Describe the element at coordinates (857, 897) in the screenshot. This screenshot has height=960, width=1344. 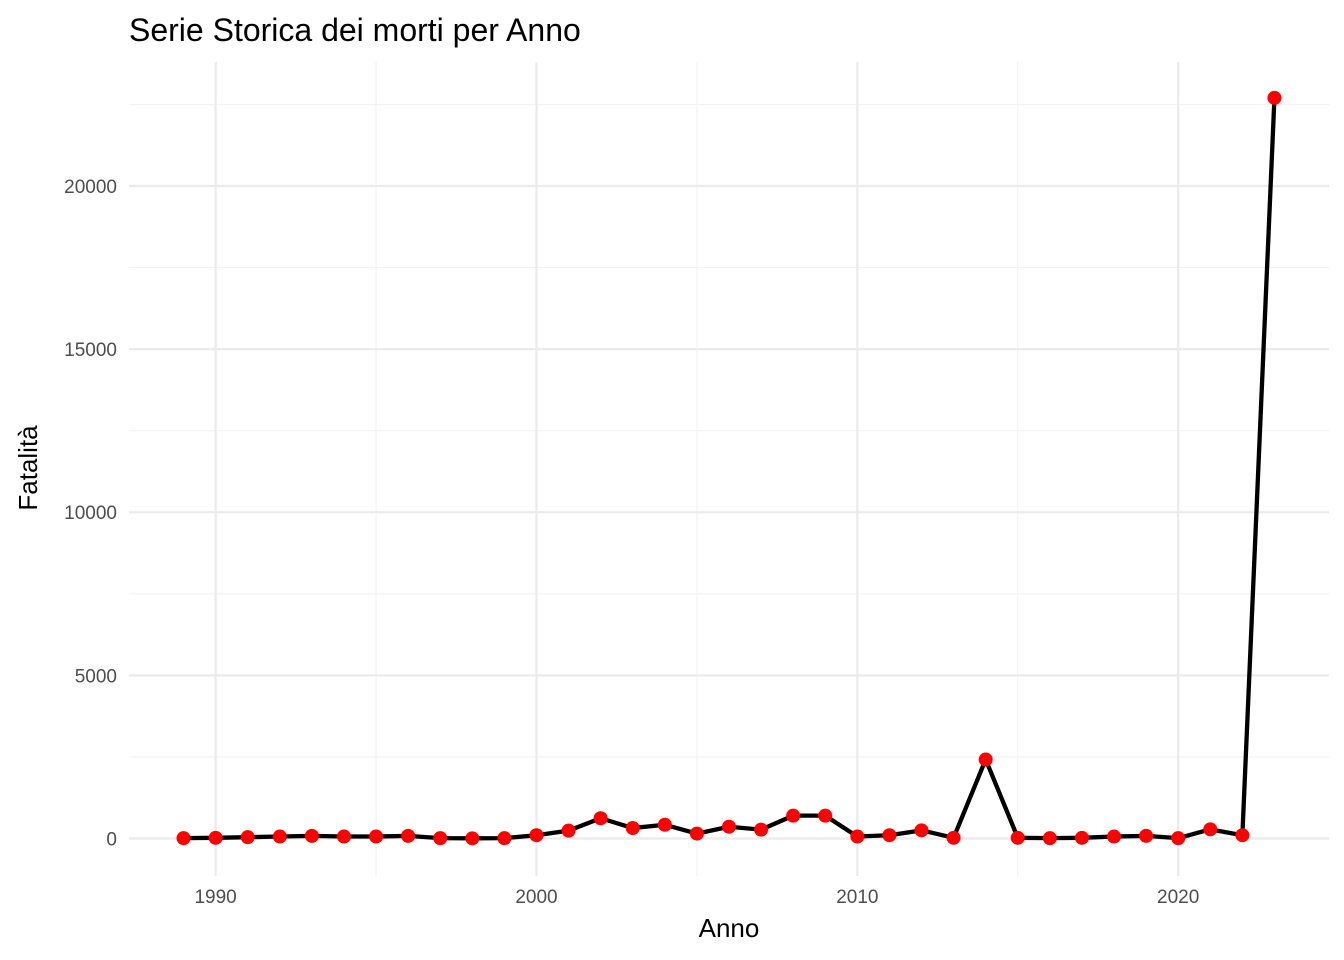
I see `x-tick-label: 2010` at that location.